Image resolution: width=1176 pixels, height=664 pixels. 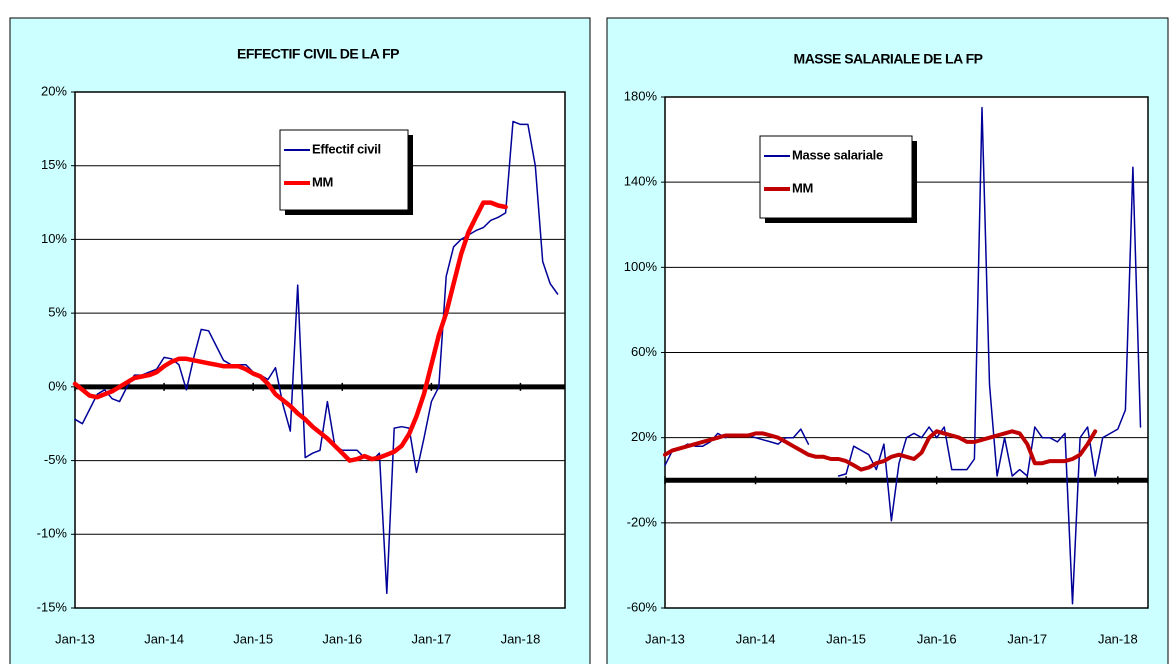 I want to click on y-tick-label: 0%, so click(x=57, y=385).